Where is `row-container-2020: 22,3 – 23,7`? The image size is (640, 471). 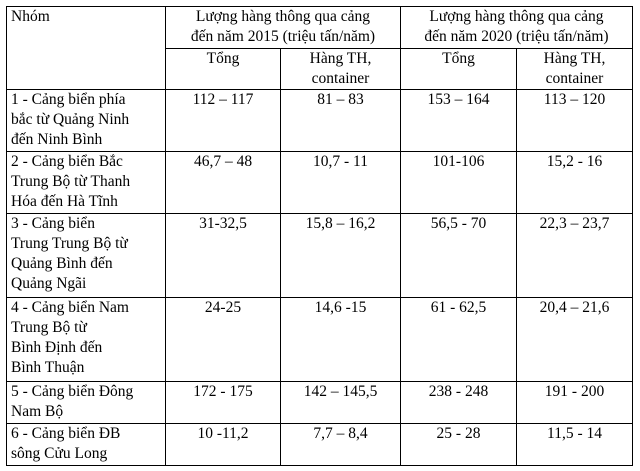 row-container-2020: 22,3 – 23,7 is located at coordinates (574, 255).